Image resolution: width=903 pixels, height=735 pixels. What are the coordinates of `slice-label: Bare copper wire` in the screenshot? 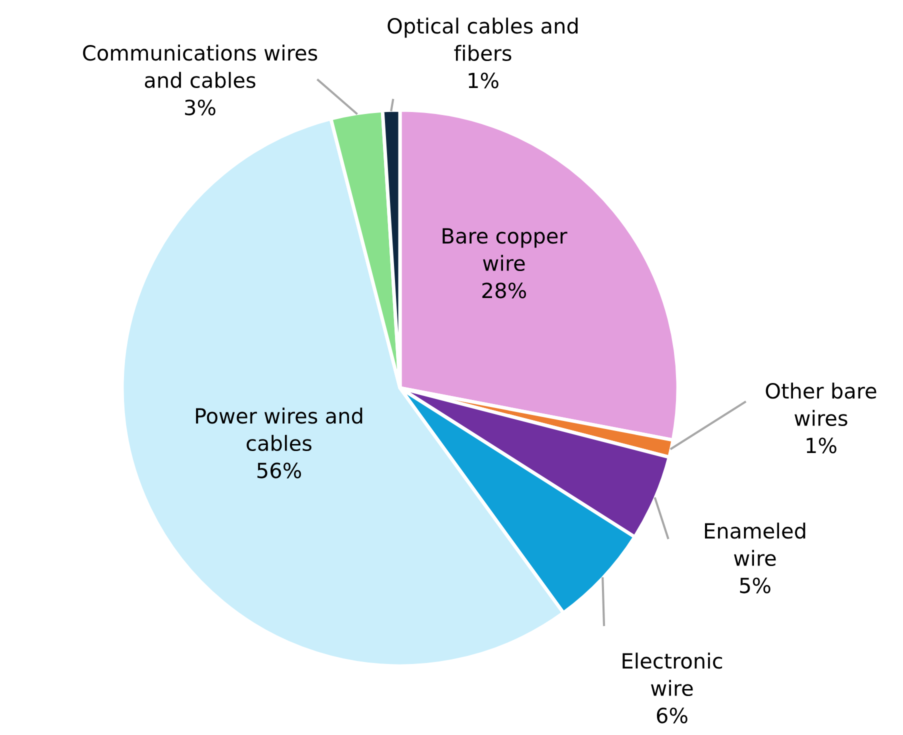 It's located at (505, 250).